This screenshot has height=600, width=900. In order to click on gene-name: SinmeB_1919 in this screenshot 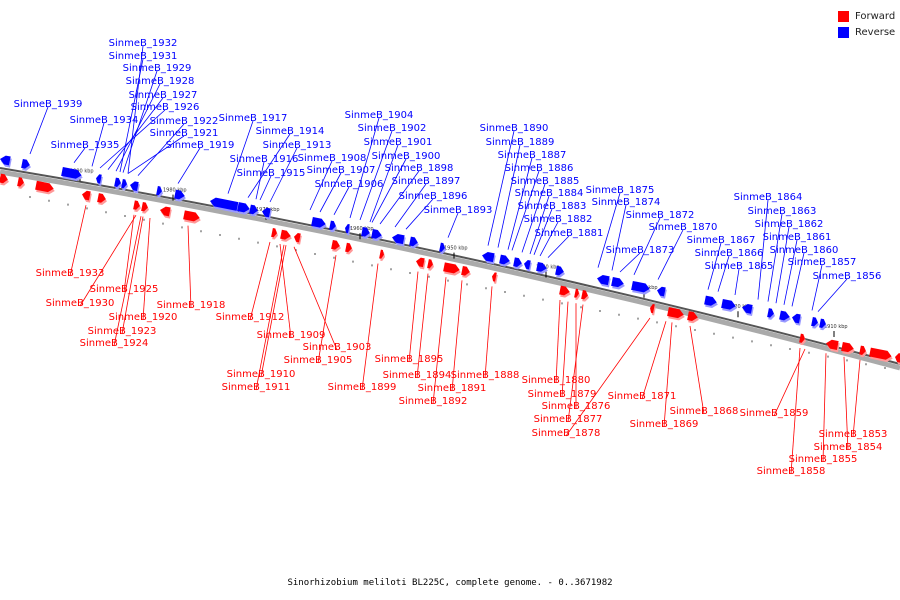, I will do `click(200, 145)`.